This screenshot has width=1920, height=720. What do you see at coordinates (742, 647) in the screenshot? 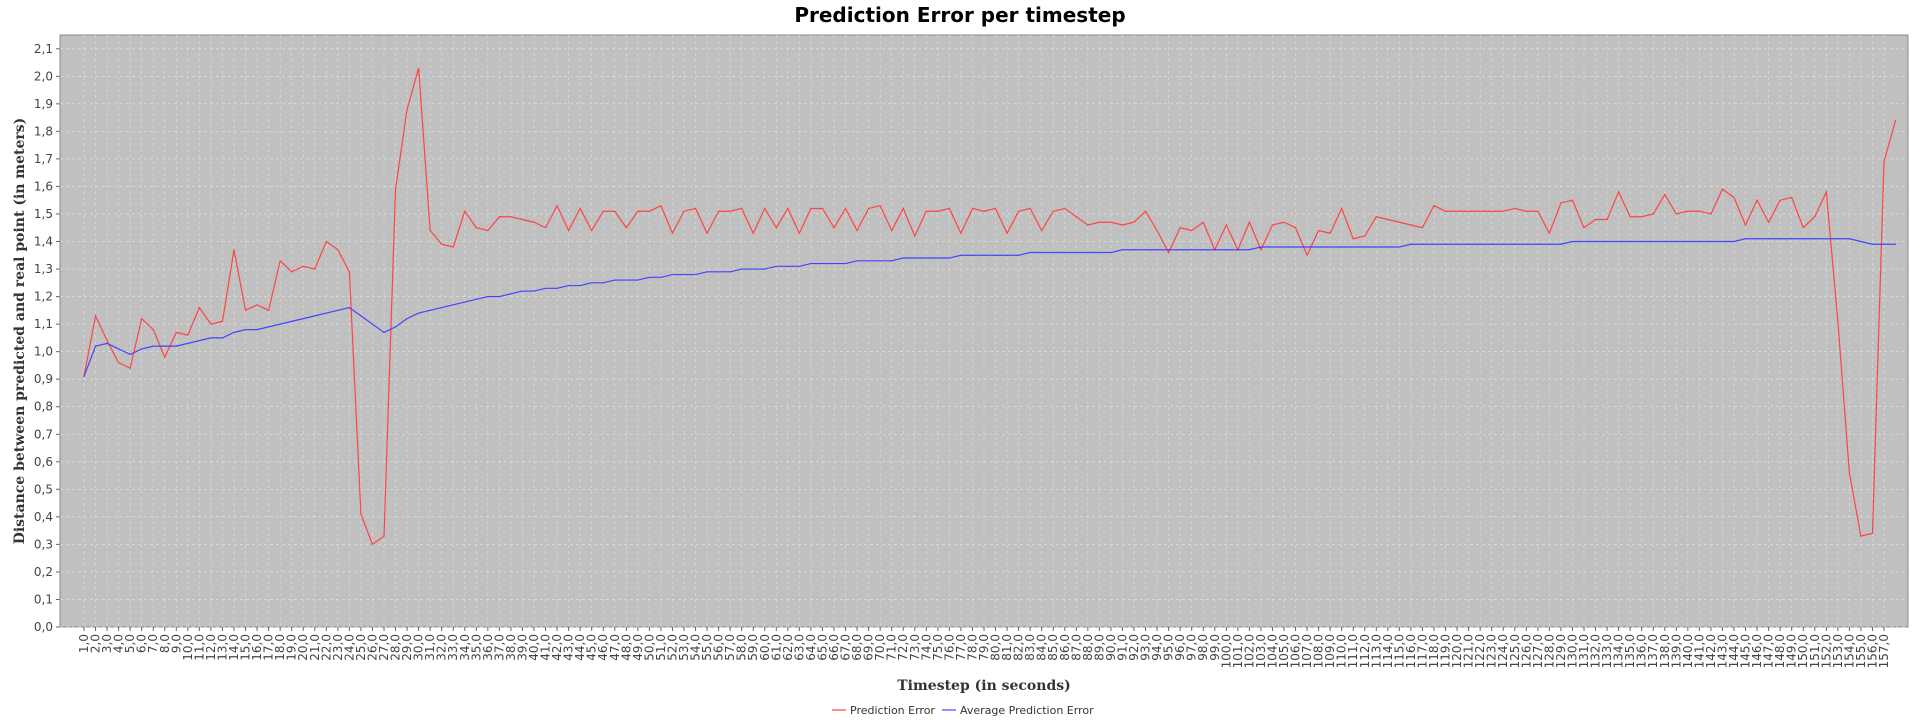
I see `x-tick-label: 58,0` at bounding box center [742, 647].